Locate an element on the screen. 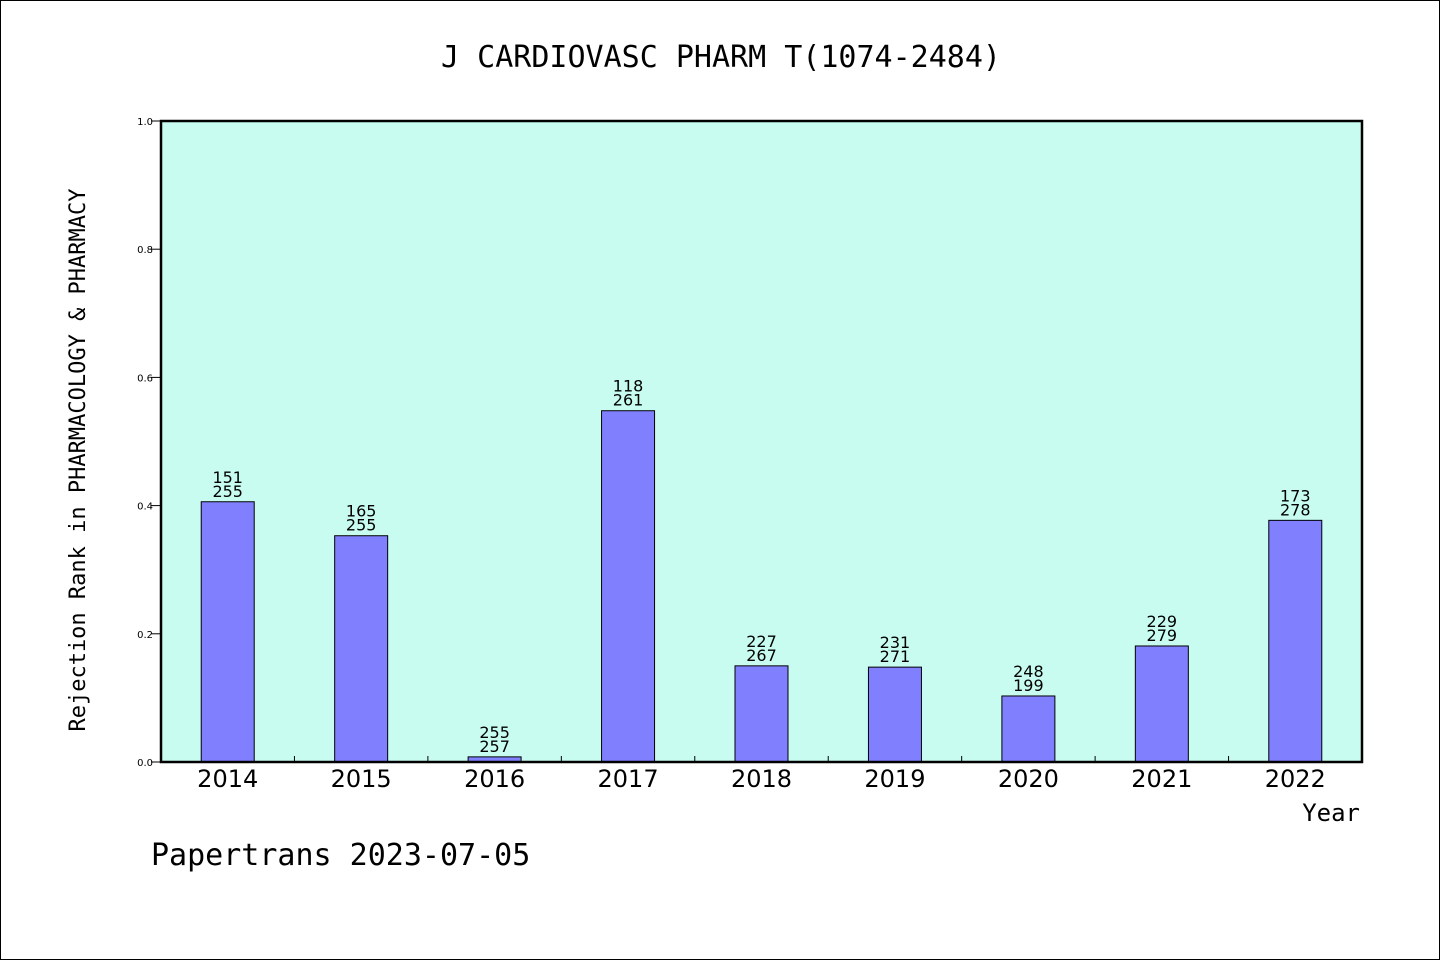 Image resolution: width=1440 pixels, height=961 pixels. bar-2017 is located at coordinates (628, 586).